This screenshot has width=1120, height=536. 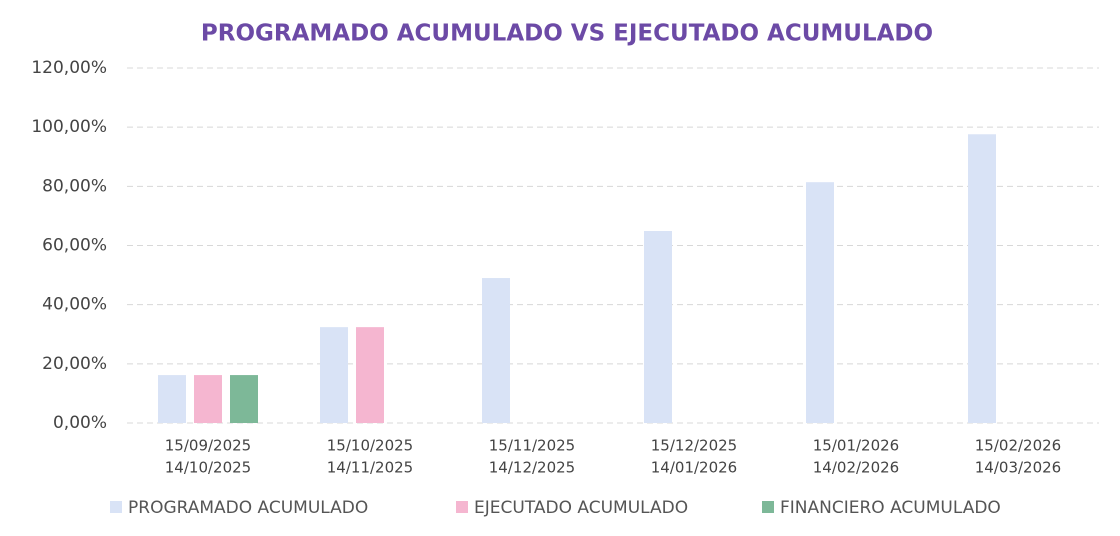 What do you see at coordinates (69, 127) in the screenshot?
I see `y-tick-label: 100,00%` at bounding box center [69, 127].